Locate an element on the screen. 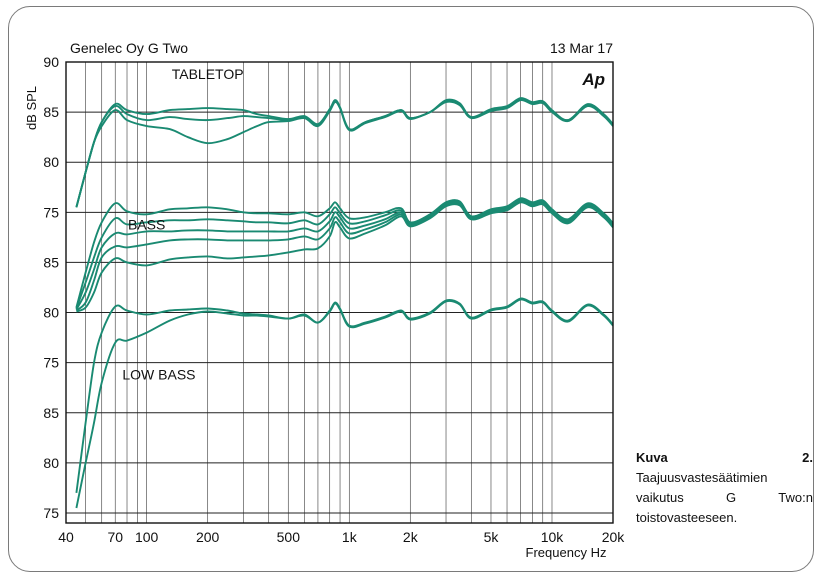  ap-logo: Ap is located at coordinates (593, 79).